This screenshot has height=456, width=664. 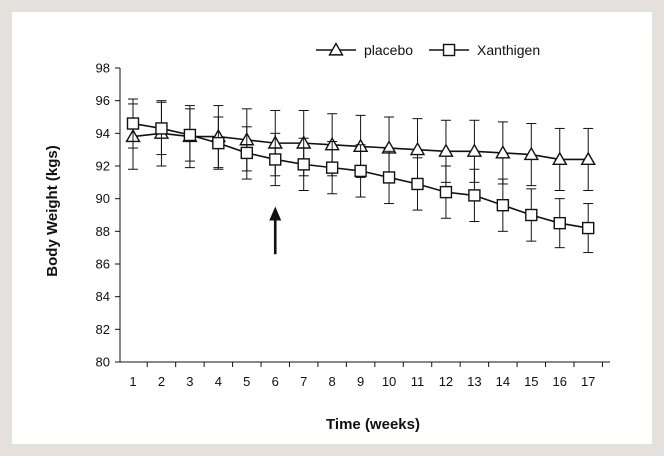 I want to click on y-tick-label: 96, so click(x=103, y=100).